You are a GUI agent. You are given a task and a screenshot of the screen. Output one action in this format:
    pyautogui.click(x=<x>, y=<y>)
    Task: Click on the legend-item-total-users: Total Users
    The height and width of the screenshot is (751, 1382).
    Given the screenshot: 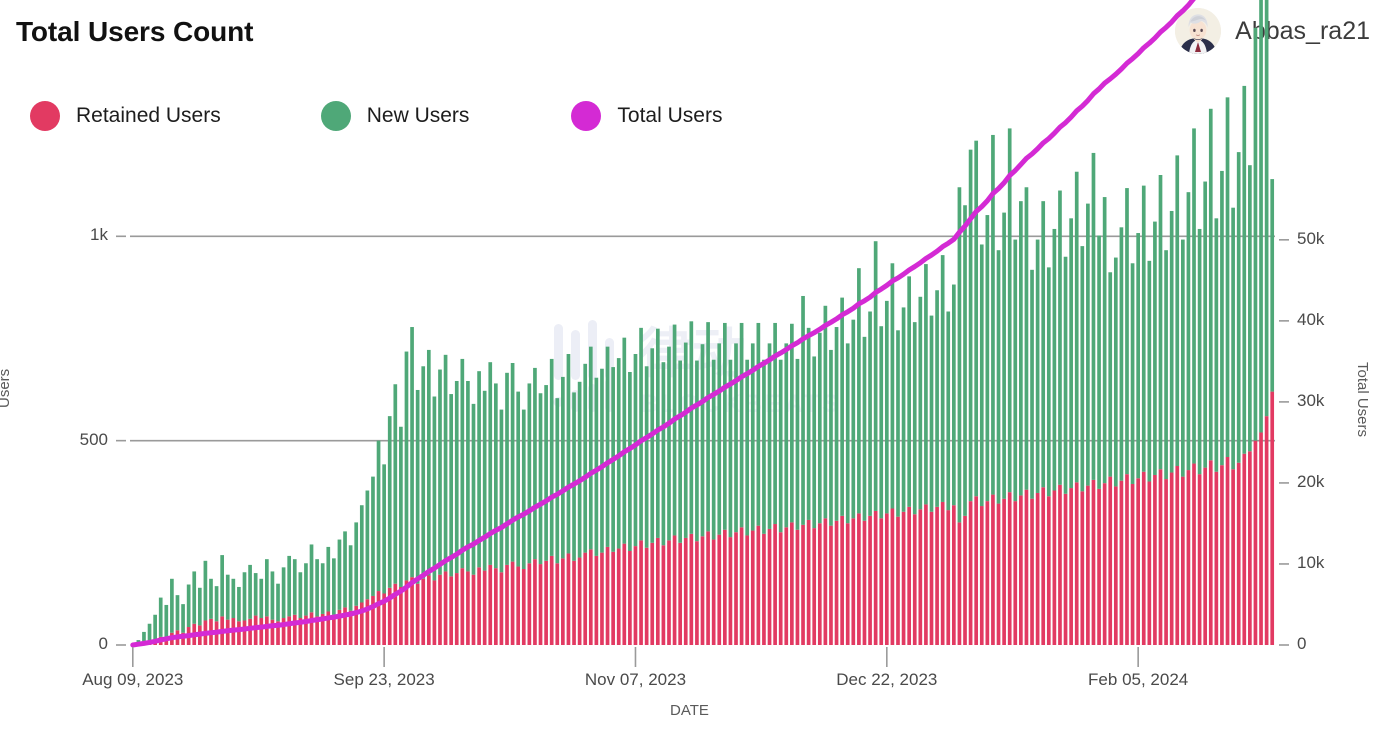 What is the action you would take?
    pyautogui.click(x=646, y=116)
    